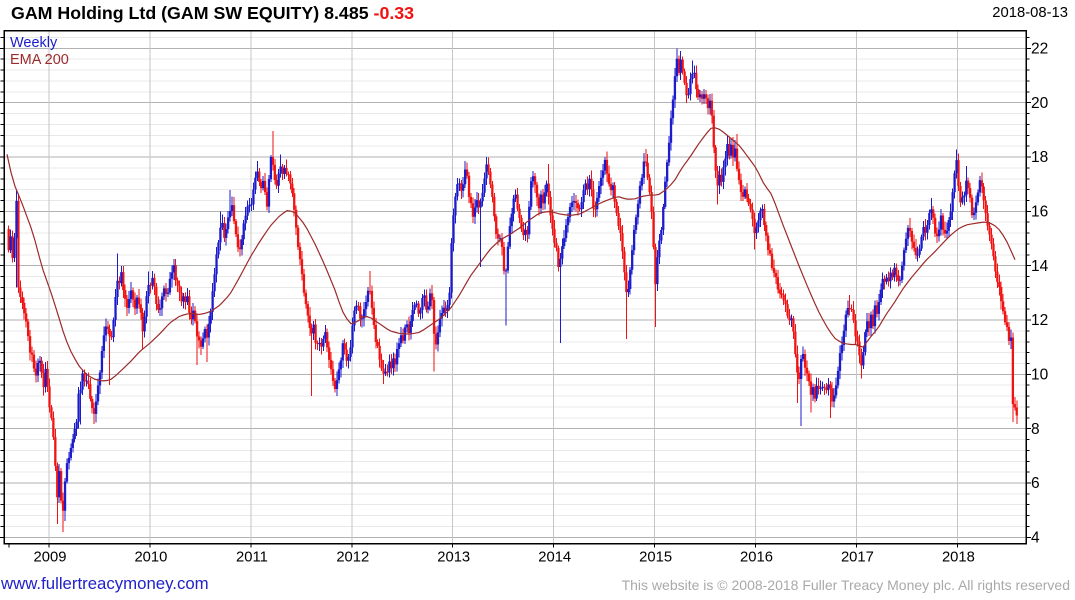 The height and width of the screenshot is (600, 1075). I want to click on svg-text: 20, so click(1040, 103).